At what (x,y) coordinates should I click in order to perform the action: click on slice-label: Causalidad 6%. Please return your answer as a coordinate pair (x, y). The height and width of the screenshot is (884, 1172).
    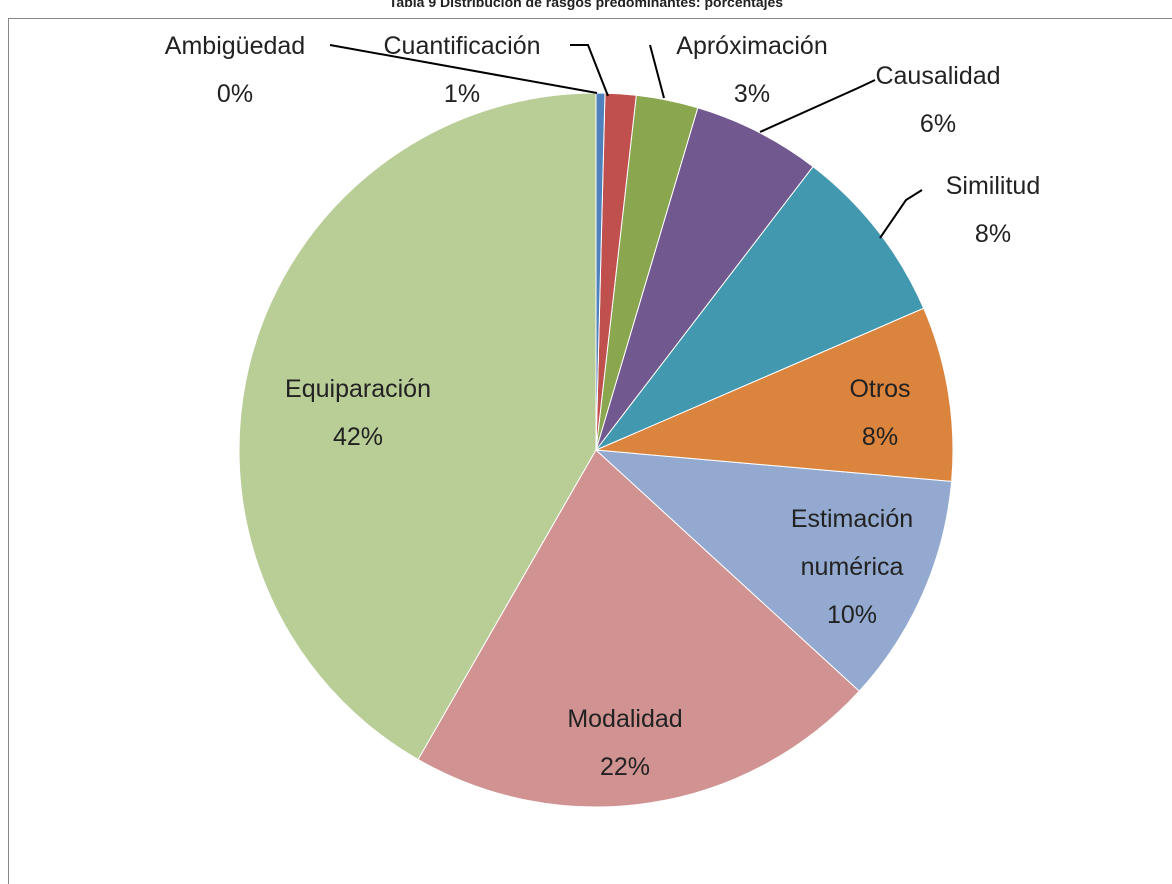
    Looking at the image, I should click on (937, 100).